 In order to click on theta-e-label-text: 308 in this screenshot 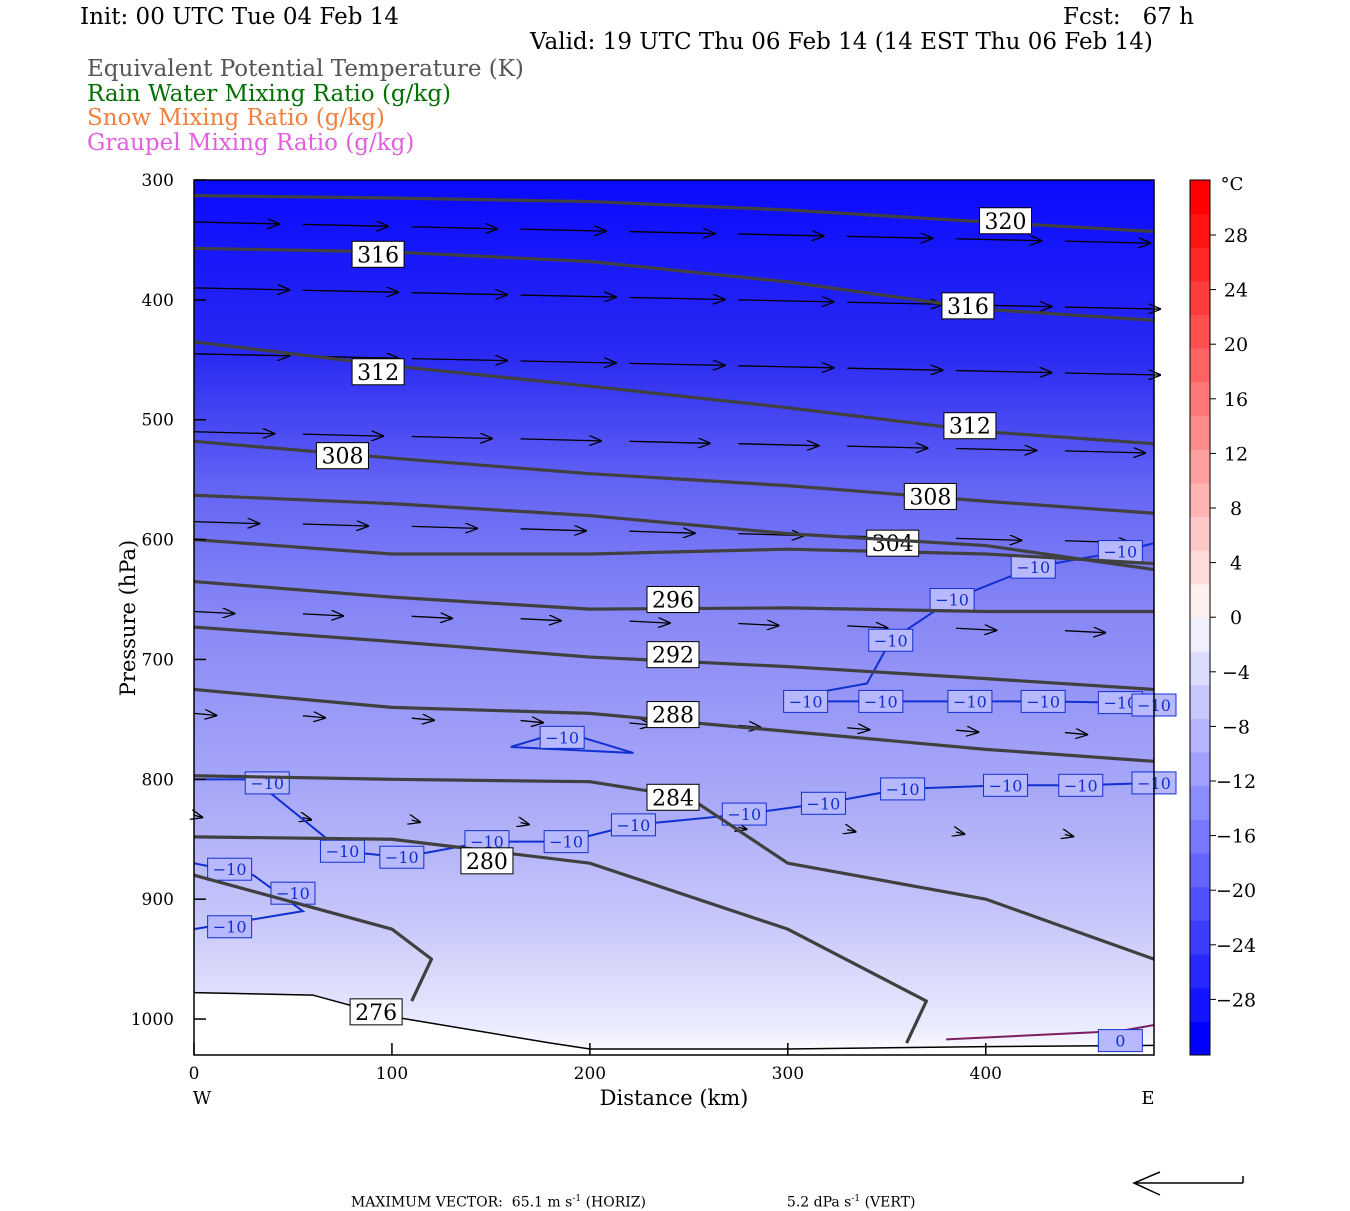, I will do `click(342, 457)`.